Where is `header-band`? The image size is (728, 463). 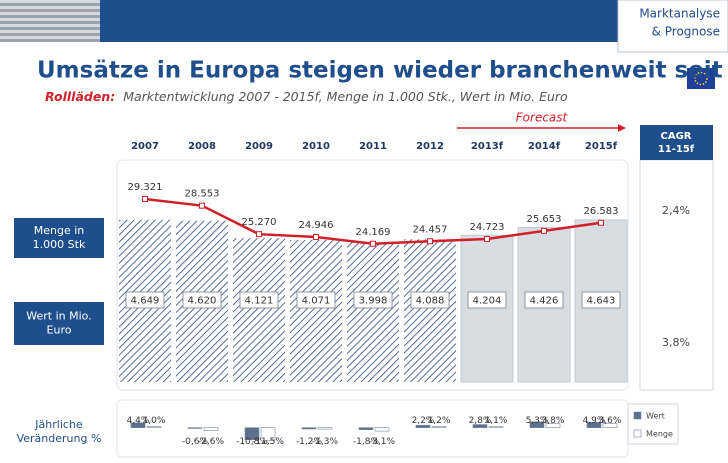
header-band is located at coordinates (359, 21).